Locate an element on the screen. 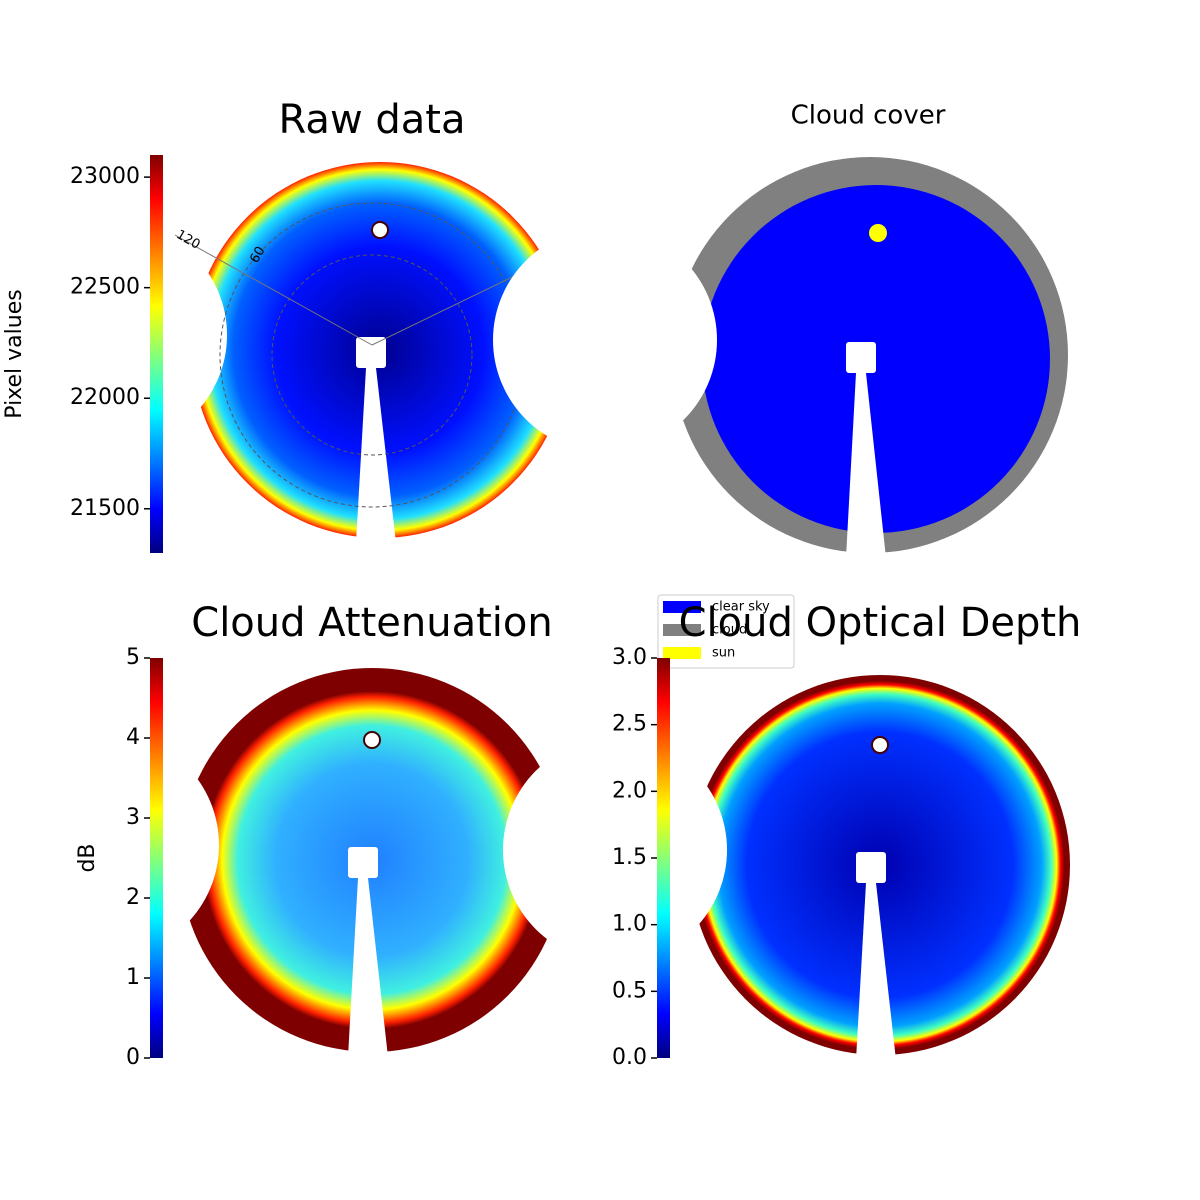 The width and height of the screenshot is (1200, 1200). colorbar-label: dB is located at coordinates (87, 857).